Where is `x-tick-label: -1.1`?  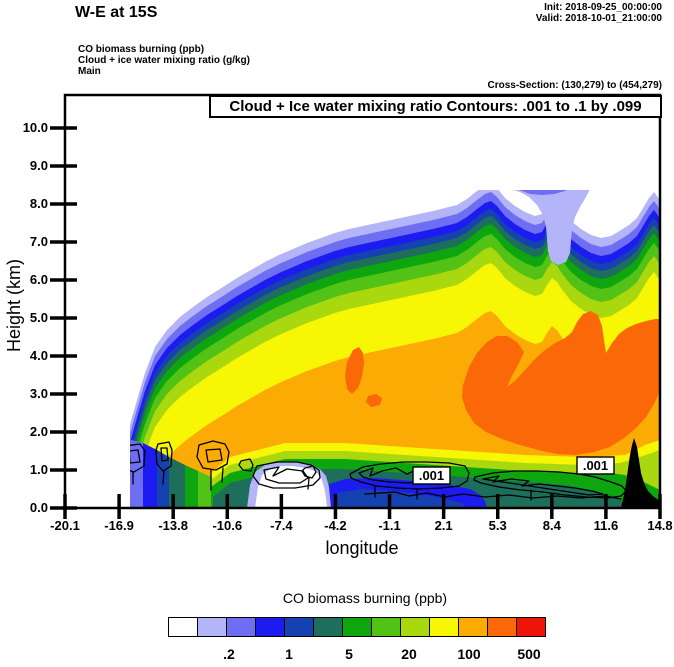
x-tick-label: -1.1 is located at coordinates (389, 525).